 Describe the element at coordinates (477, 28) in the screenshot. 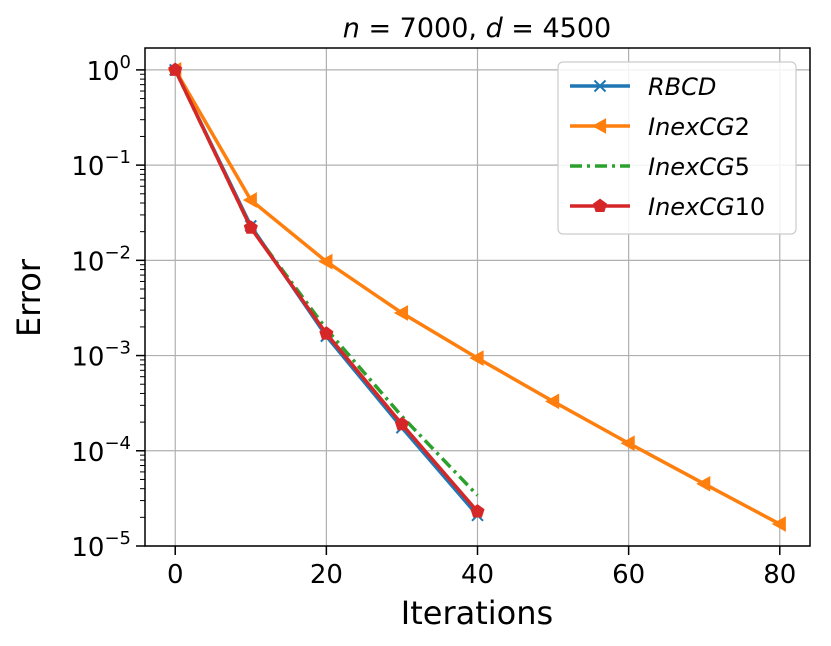

I see `chart-title: n = 7000, d = 4500` at that location.